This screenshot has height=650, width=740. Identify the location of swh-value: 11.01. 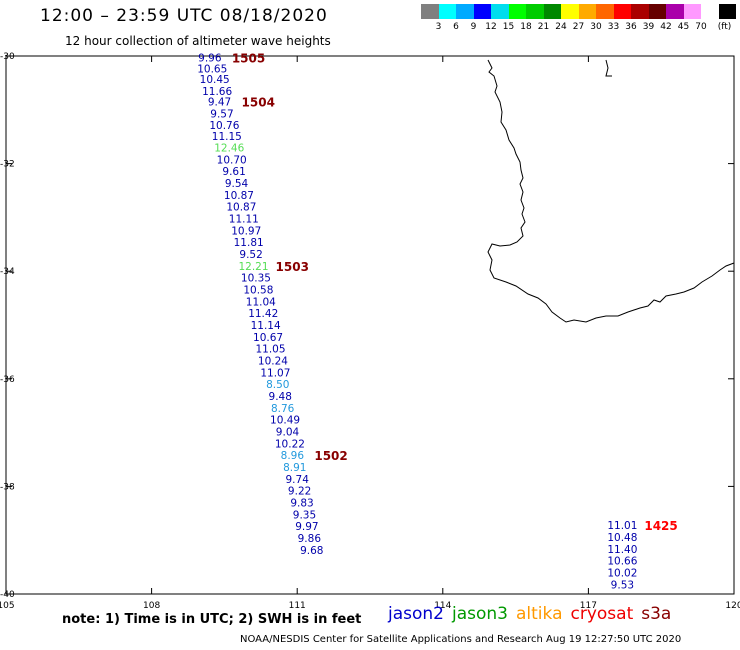
(622, 526).